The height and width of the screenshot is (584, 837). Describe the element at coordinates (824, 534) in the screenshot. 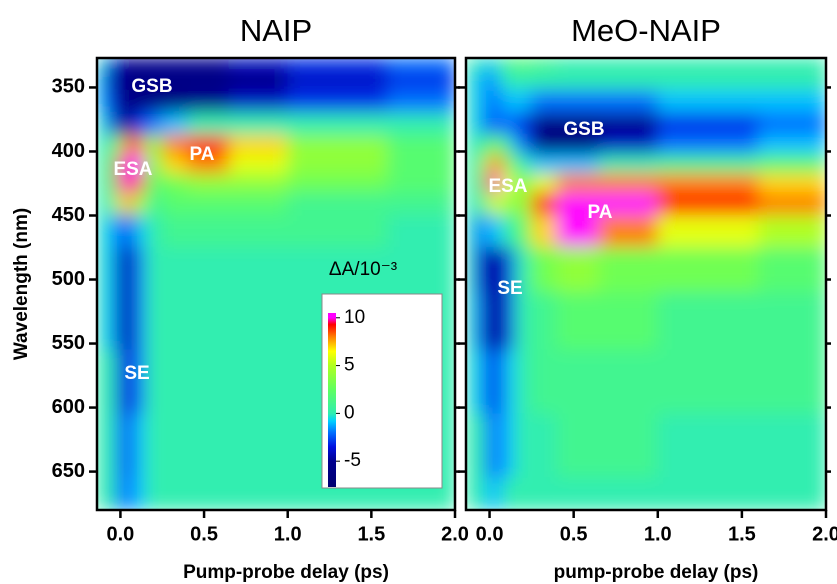

I see `x-tick-label: 2.0` at that location.